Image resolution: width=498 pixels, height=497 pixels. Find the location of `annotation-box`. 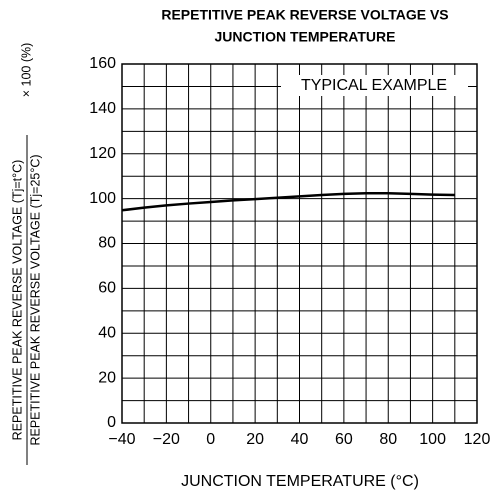

annotation-box is located at coordinates (374, 85).